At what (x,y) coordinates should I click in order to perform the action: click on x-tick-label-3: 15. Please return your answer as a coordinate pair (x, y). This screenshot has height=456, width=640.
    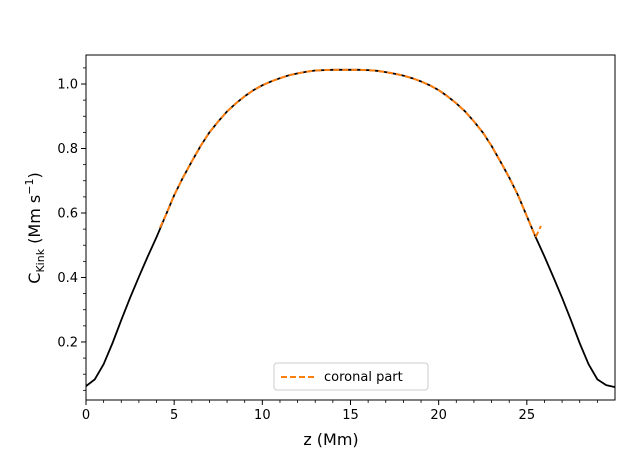
    Looking at the image, I should click on (350, 415).